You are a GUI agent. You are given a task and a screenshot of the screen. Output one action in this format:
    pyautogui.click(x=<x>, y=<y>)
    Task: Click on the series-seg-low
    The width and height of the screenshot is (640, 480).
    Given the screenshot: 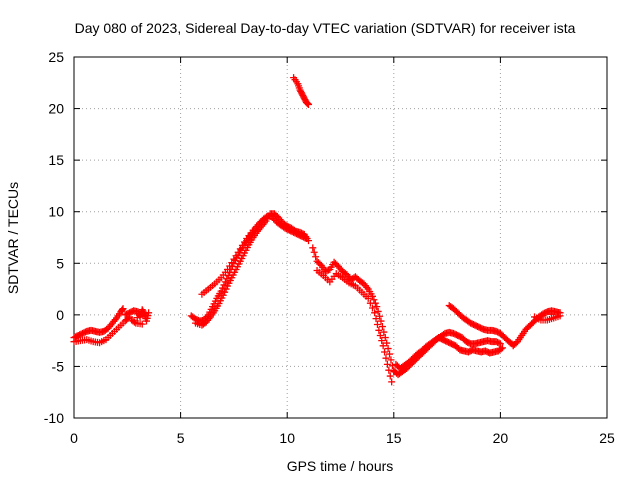 What is the action you would take?
    pyautogui.click(x=447, y=353)
    